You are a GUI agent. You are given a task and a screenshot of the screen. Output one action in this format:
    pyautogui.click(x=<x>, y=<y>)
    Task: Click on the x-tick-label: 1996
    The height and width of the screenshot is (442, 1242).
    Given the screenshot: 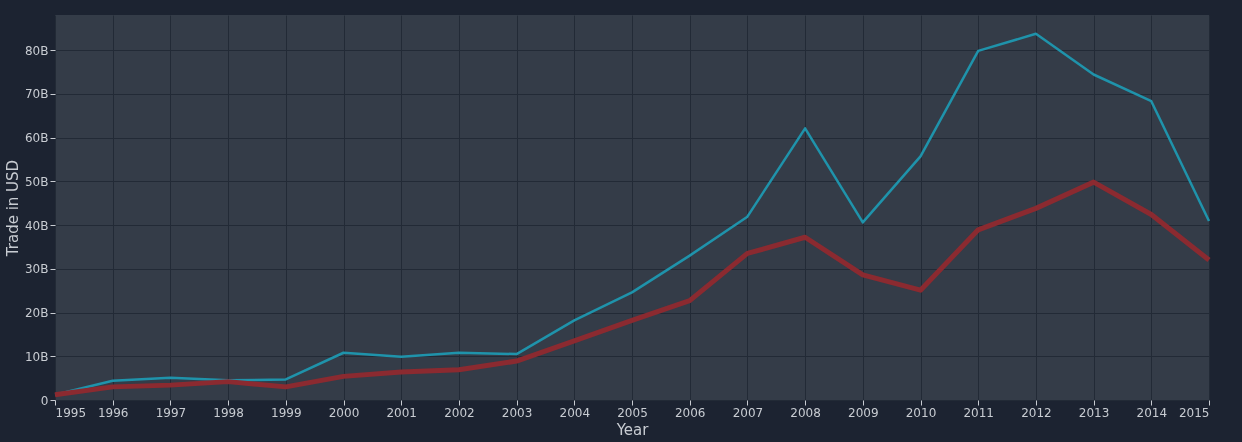 What is the action you would take?
    pyautogui.click(x=113, y=412)
    